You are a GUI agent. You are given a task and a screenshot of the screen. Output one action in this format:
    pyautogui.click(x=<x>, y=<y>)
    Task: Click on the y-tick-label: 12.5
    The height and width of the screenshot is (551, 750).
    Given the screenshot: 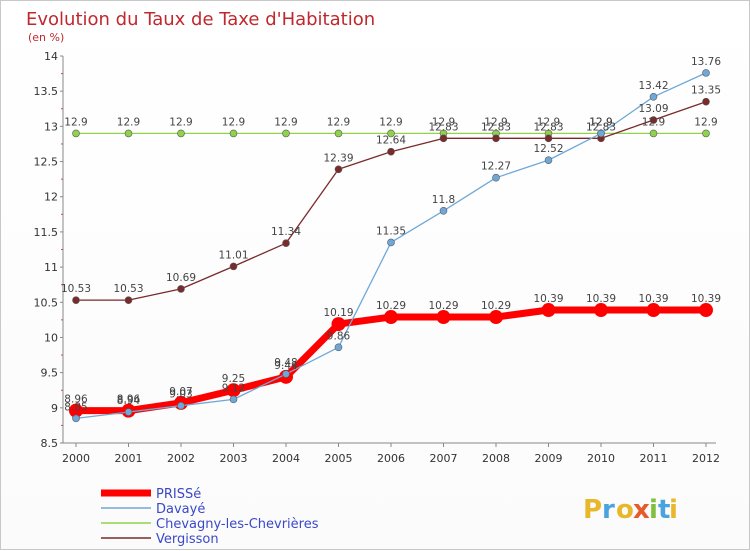 What is the action you would take?
    pyautogui.click(x=46, y=162)
    